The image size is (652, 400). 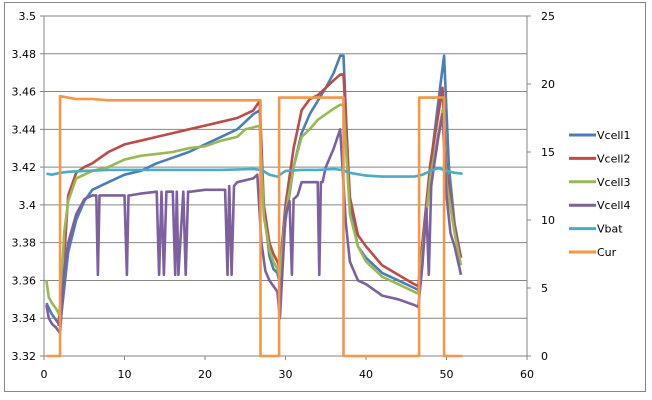 What do you see at coordinates (44, 374) in the screenshot?
I see `x-tick-label: 0` at bounding box center [44, 374].